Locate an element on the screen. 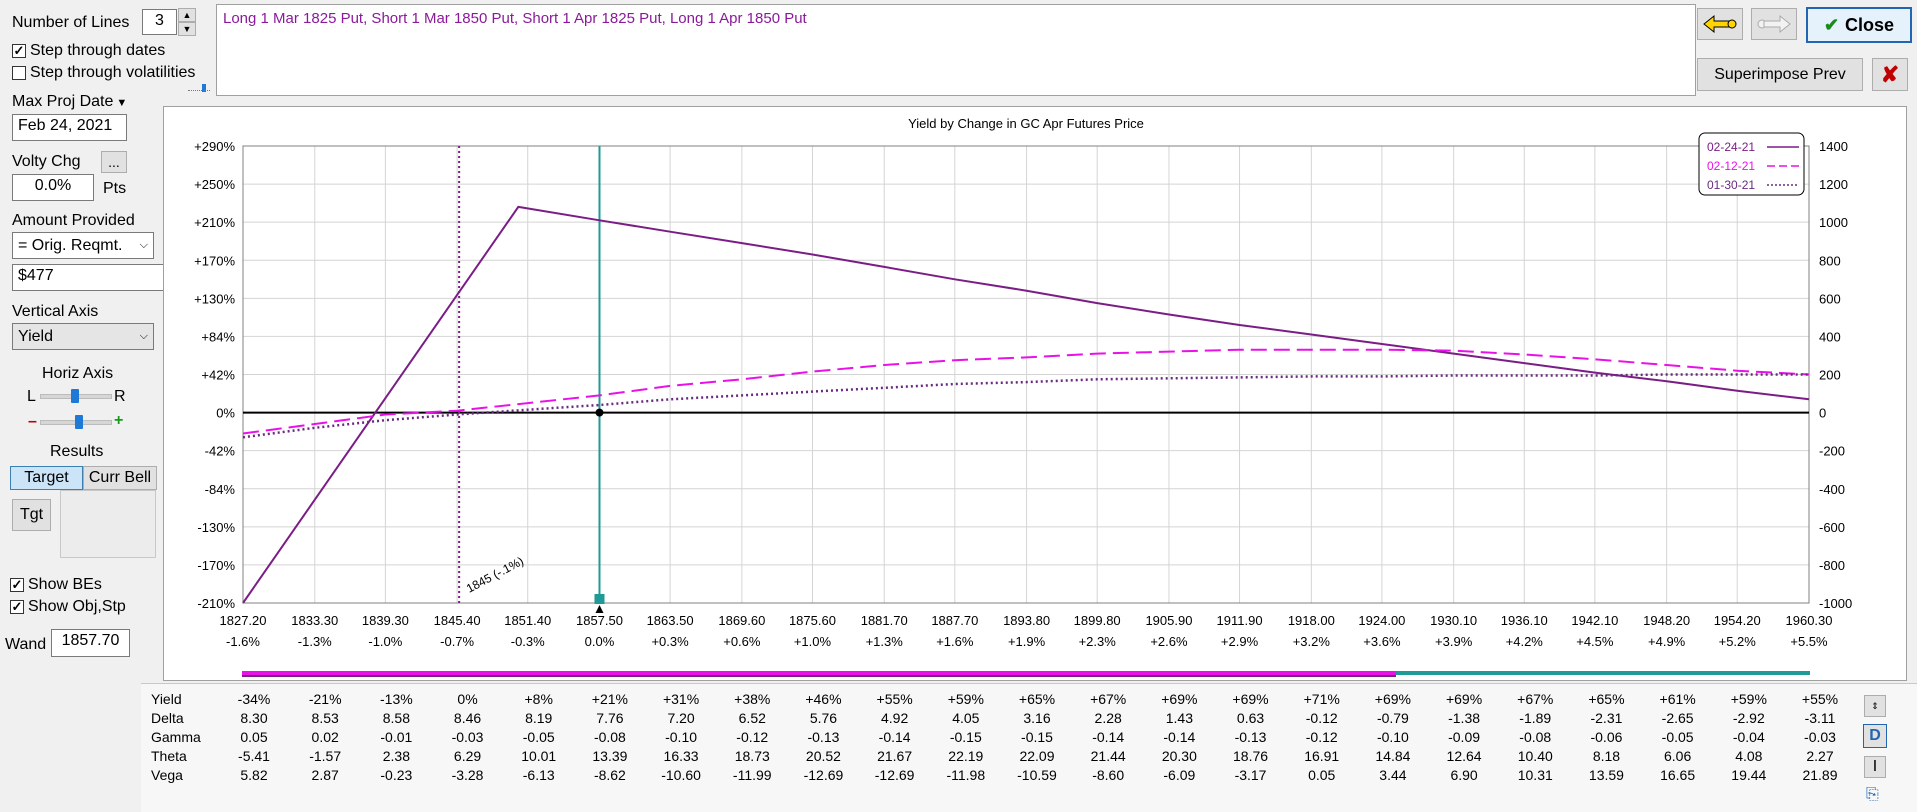 The height and width of the screenshot is (812, 1917). greeks-cell: -0.09 is located at coordinates (1464, 737).